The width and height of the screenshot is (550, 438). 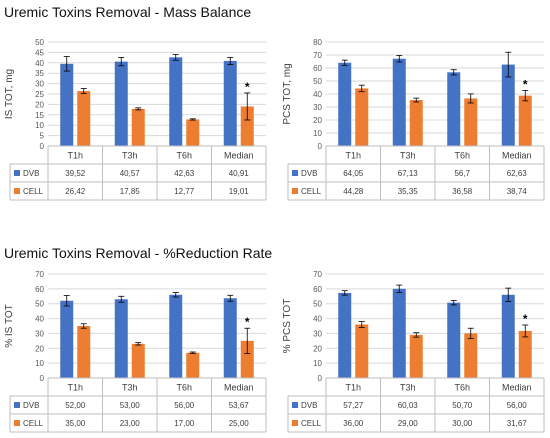 I want to click on section-title-reduction-rate: Uremic Toxins Removal - %Reduction Rate, so click(x=138, y=253).